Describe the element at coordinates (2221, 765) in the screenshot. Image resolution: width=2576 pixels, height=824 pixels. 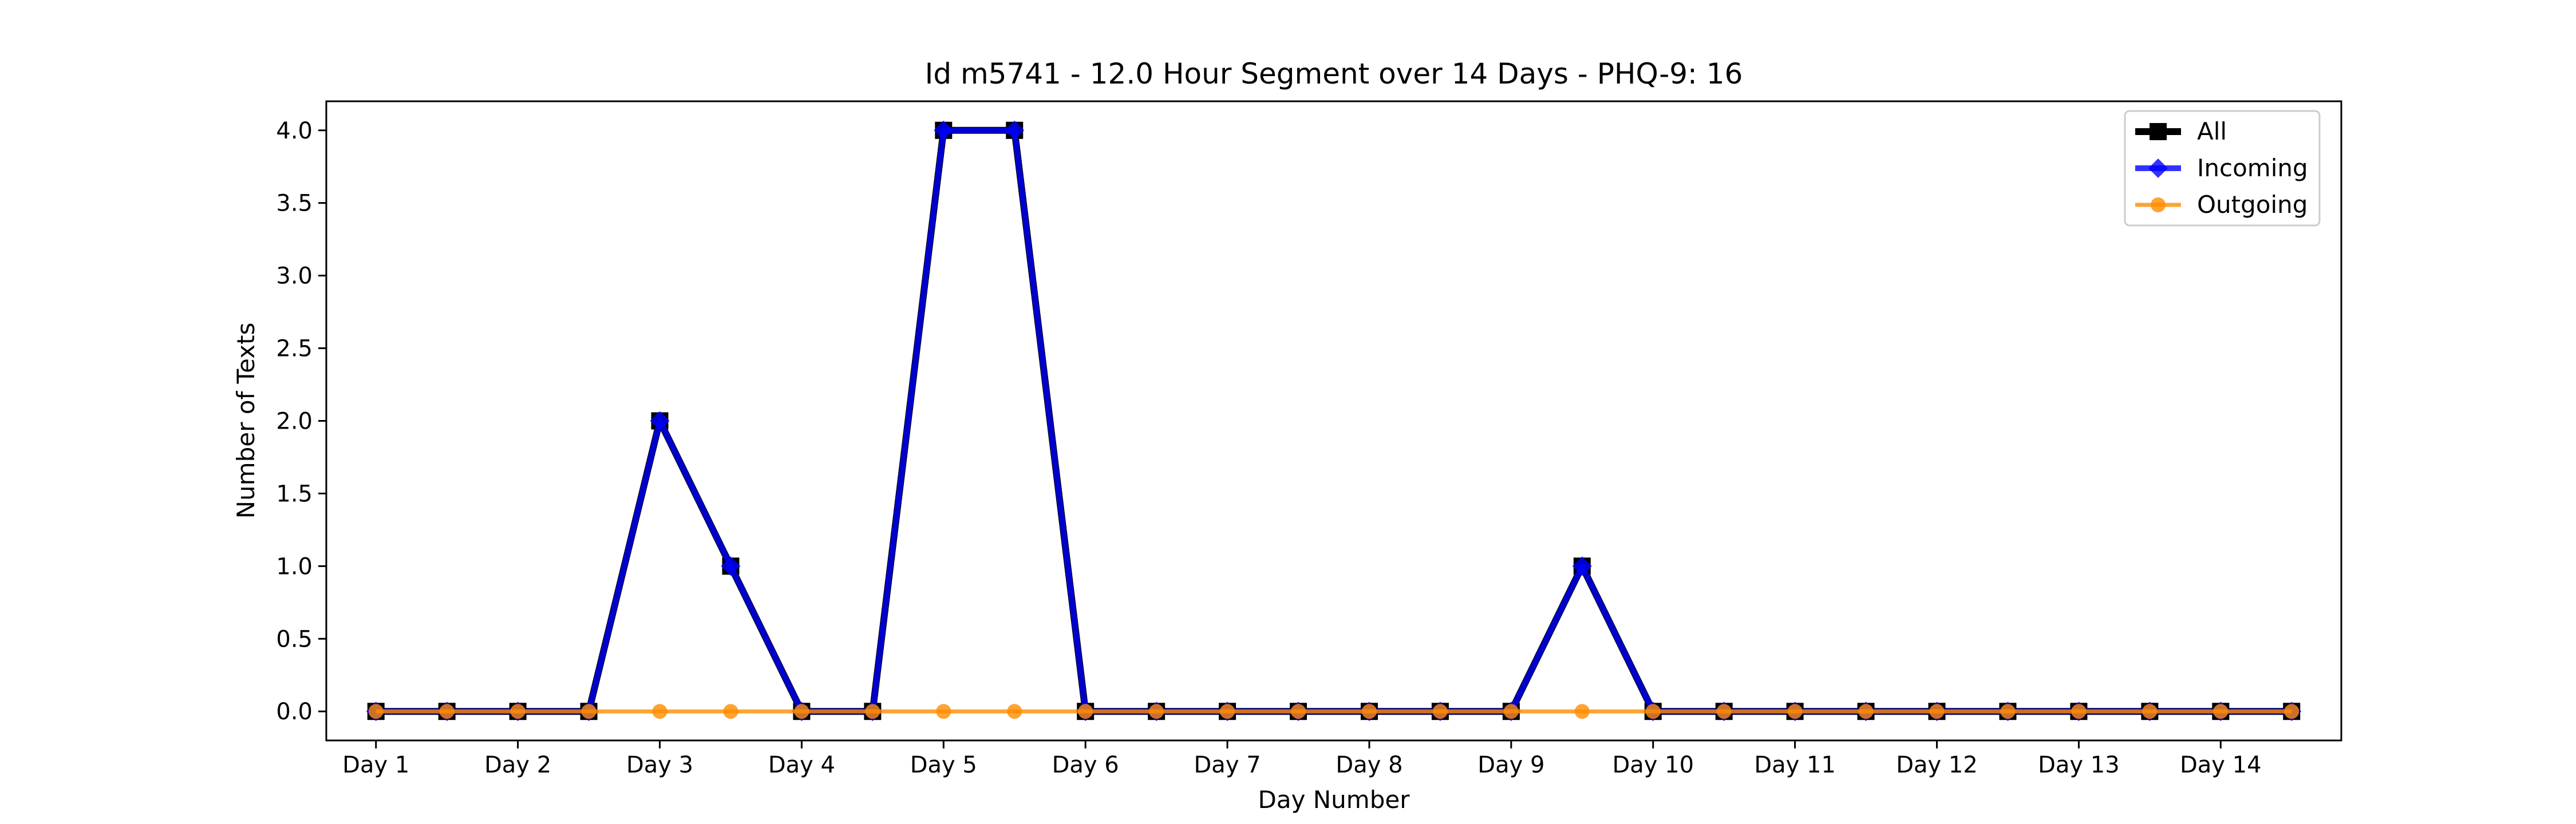
I see `x-tick-label: Day 14` at that location.